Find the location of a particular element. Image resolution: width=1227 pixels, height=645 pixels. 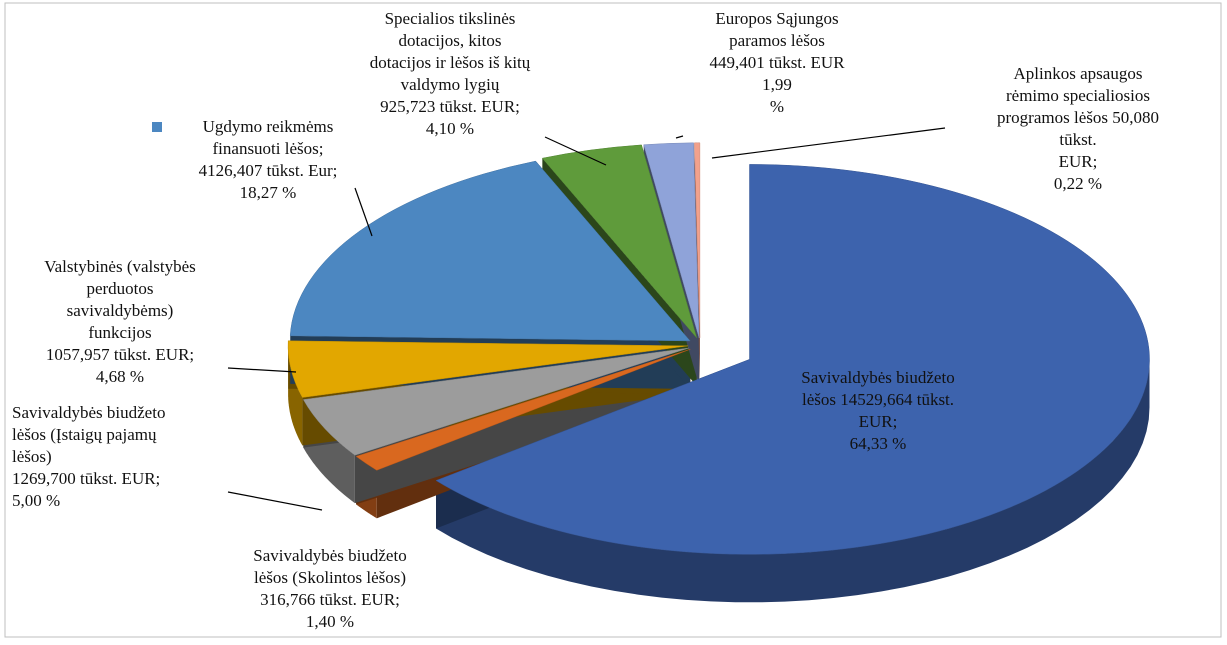

label-line: valdymo lygių is located at coordinates (450, 84).